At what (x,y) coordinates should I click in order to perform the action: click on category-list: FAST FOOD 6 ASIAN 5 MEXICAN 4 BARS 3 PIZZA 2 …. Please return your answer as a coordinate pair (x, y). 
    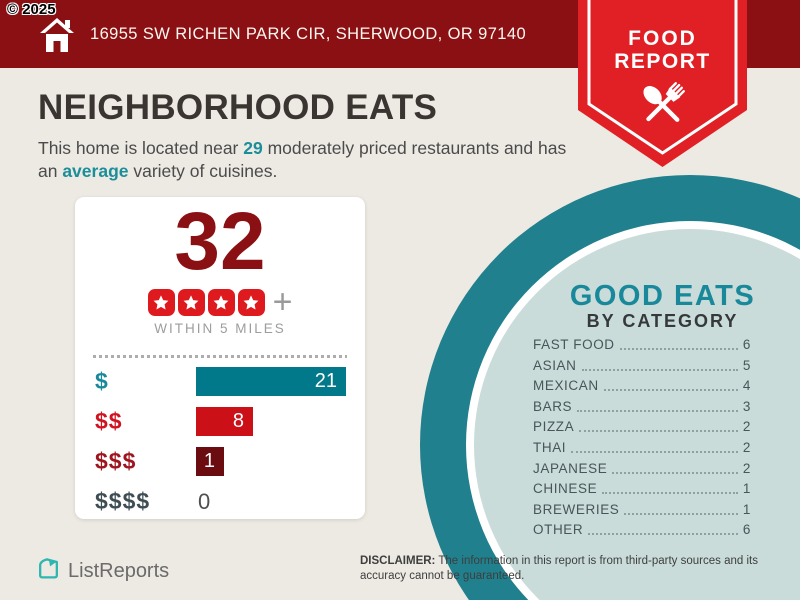
    Looking at the image, I should click on (642, 441).